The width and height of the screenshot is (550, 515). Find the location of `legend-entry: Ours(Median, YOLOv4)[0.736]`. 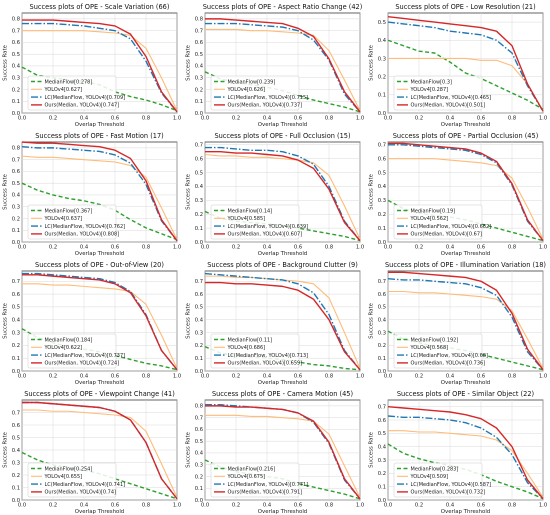

legend-entry: Ours(Median, YOLOv4)[0.736] is located at coordinates (448, 364).